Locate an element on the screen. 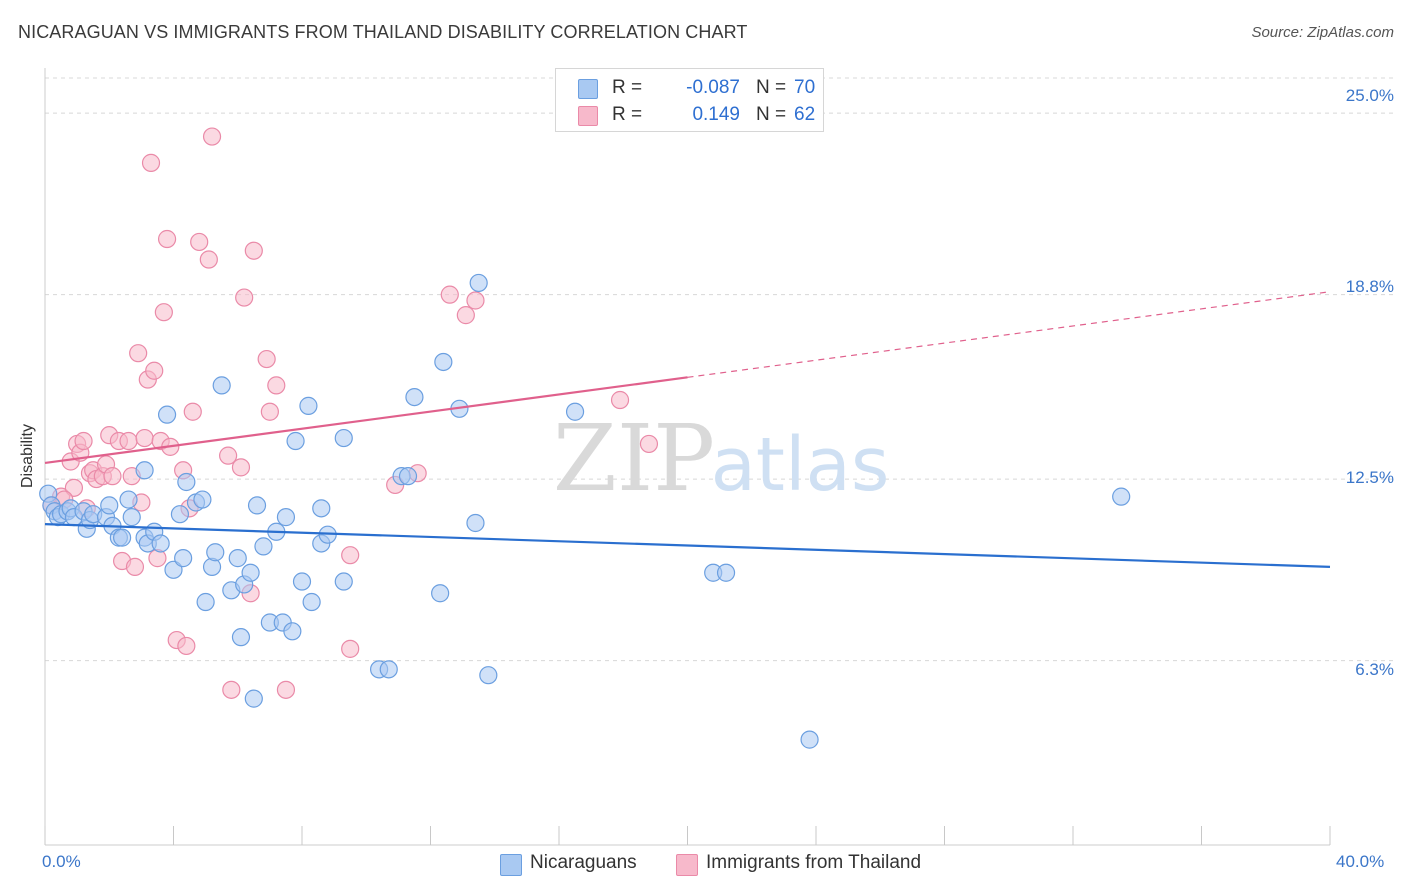 The width and height of the screenshot is (1406, 892). legend-swatch-blue is located at coordinates (511, 865).